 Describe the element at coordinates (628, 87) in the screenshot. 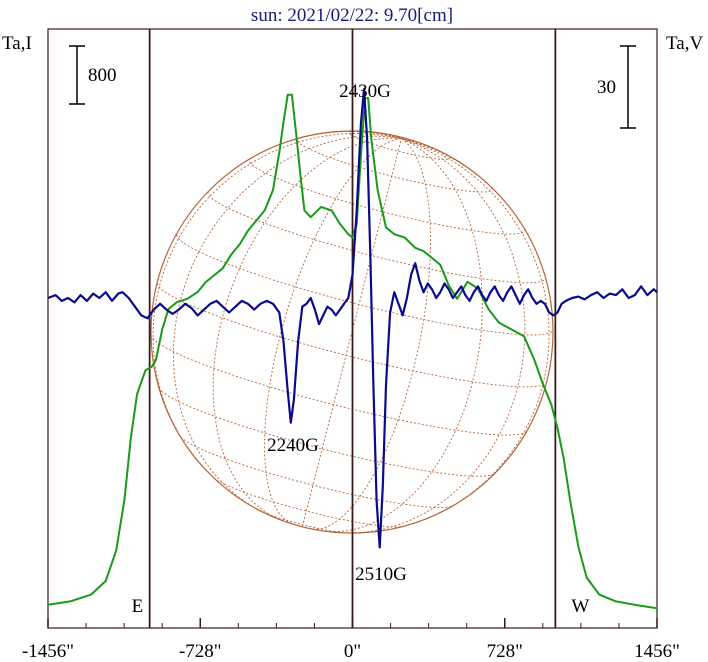

I see `right-scale-bar` at that location.